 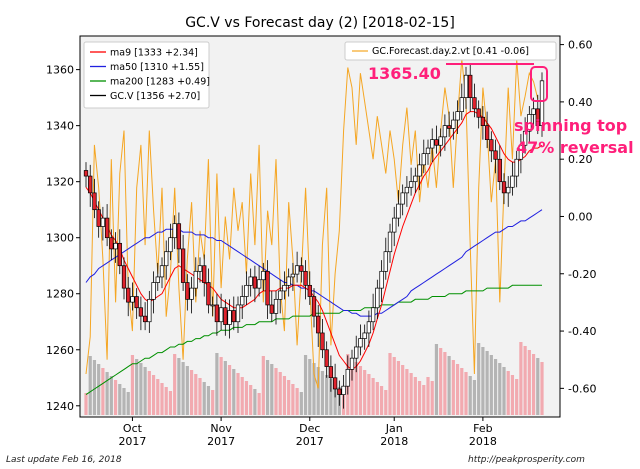 What do you see at coordinates (60, 70) in the screenshot?
I see `left-tick-label: 1360` at bounding box center [60, 70].